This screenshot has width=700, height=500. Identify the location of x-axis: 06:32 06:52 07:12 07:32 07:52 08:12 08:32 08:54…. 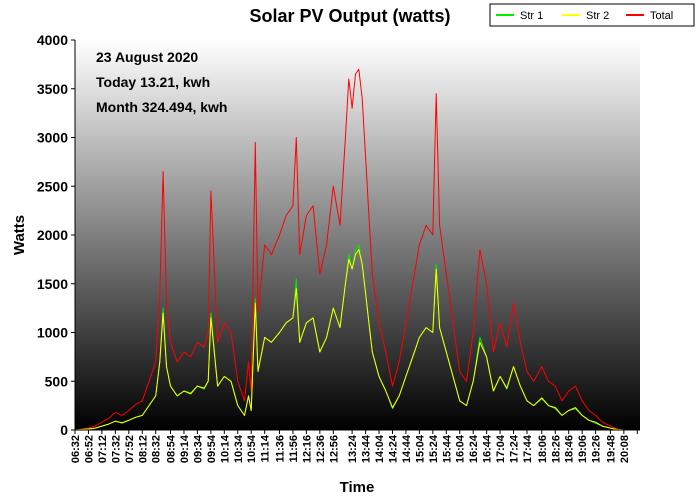
(355, 446).